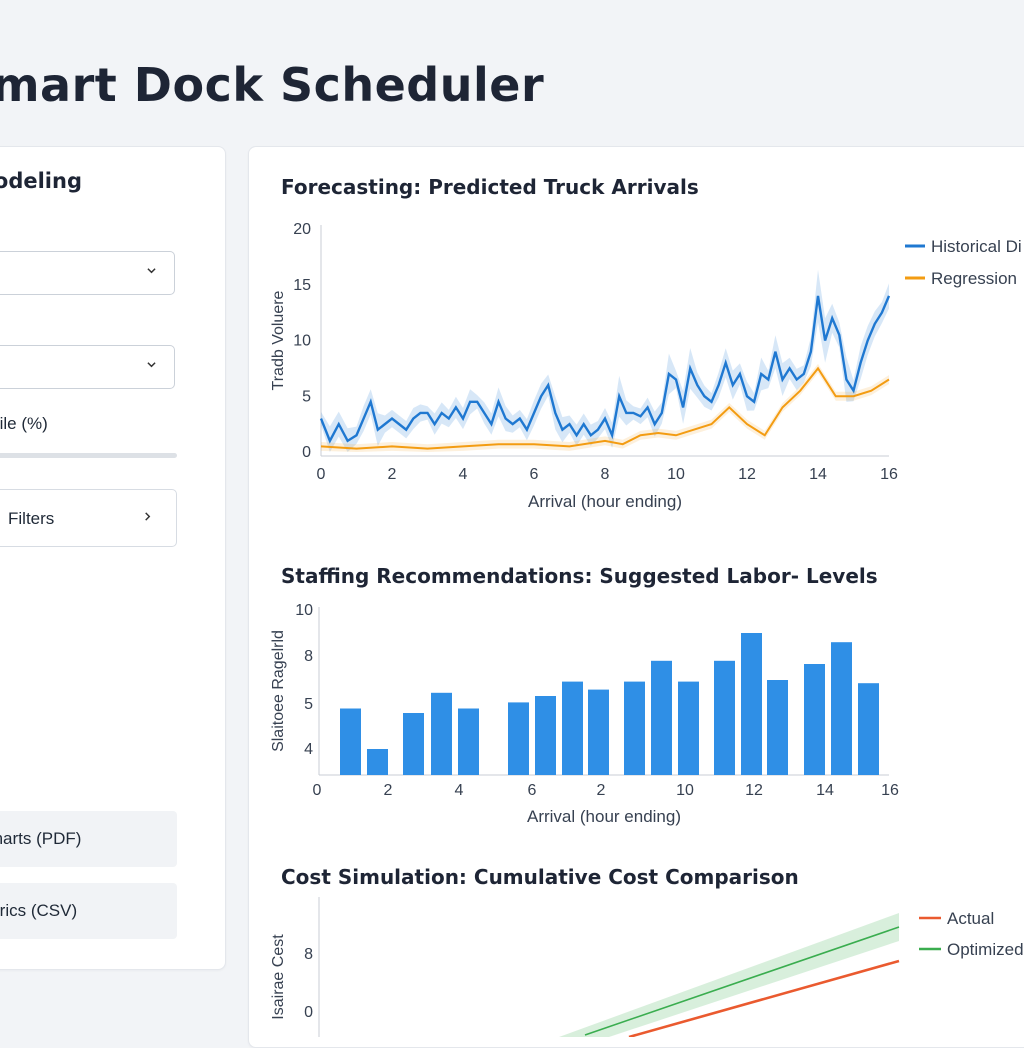  Describe the element at coordinates (39, 910) in the screenshot. I see `download-csv-label: Download Metrics (CSV)` at that location.